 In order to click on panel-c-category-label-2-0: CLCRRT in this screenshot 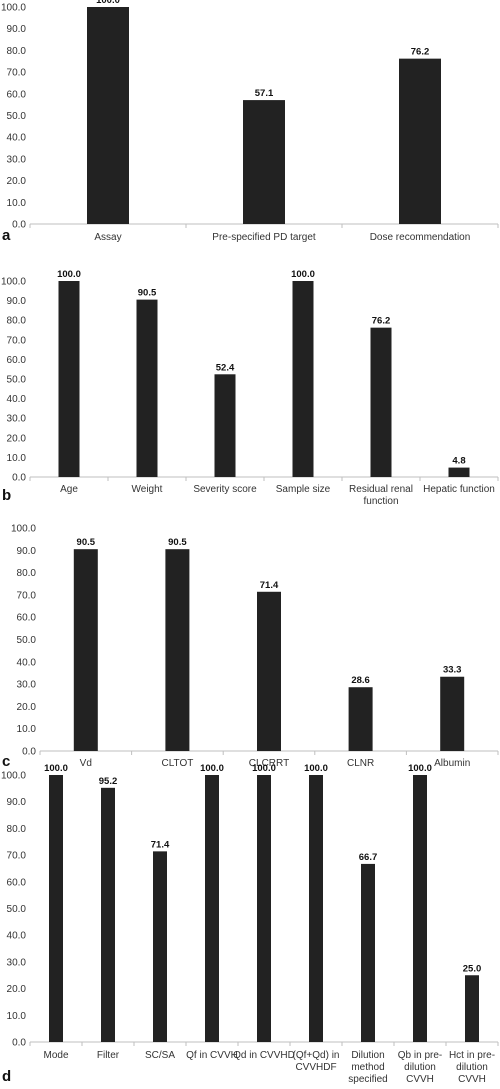, I will do `click(269, 763)`.